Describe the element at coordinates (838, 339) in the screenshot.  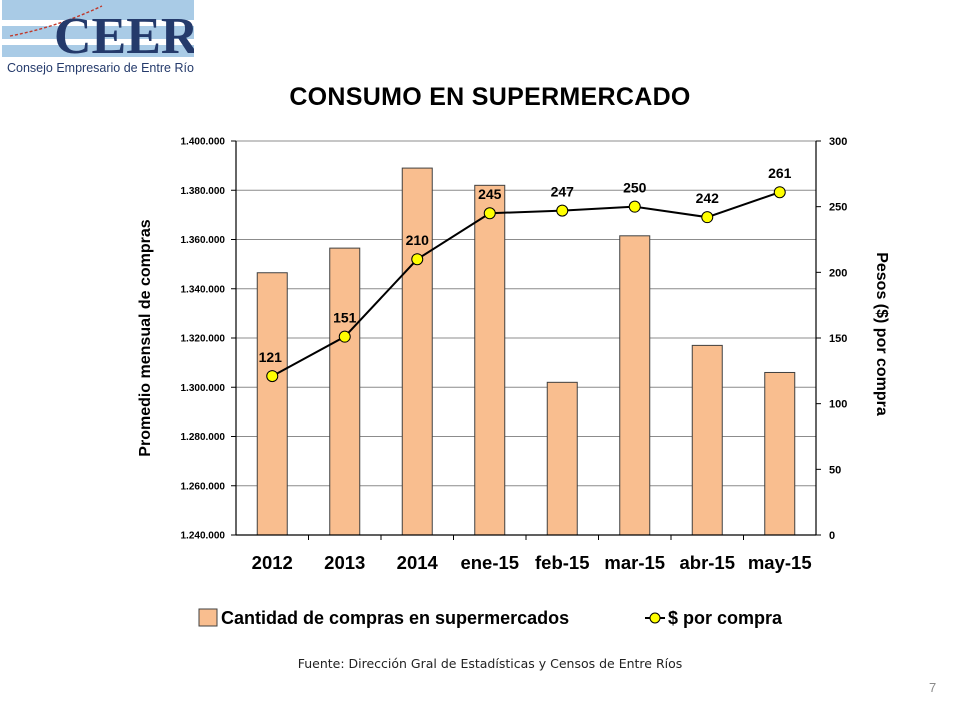
I see `y-right-tick-label: 150` at that location.